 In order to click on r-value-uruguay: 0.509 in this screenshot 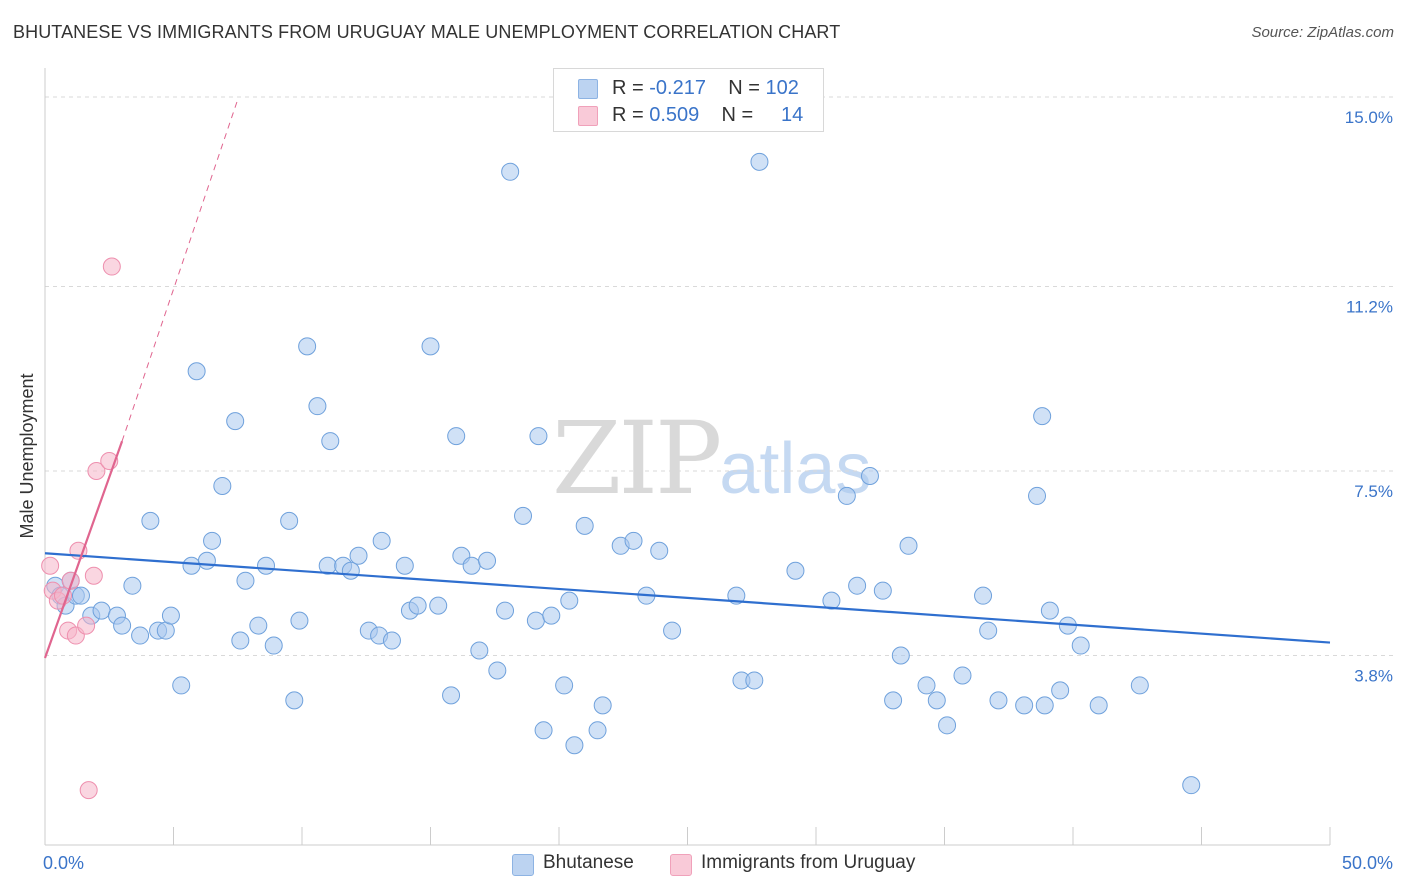, I will do `click(674, 115)`.